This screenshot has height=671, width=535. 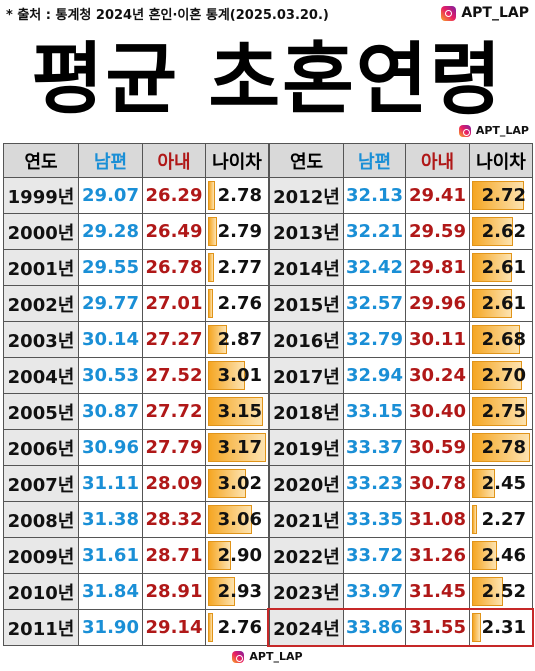 I want to click on column-header: 남편, so click(x=374, y=160).